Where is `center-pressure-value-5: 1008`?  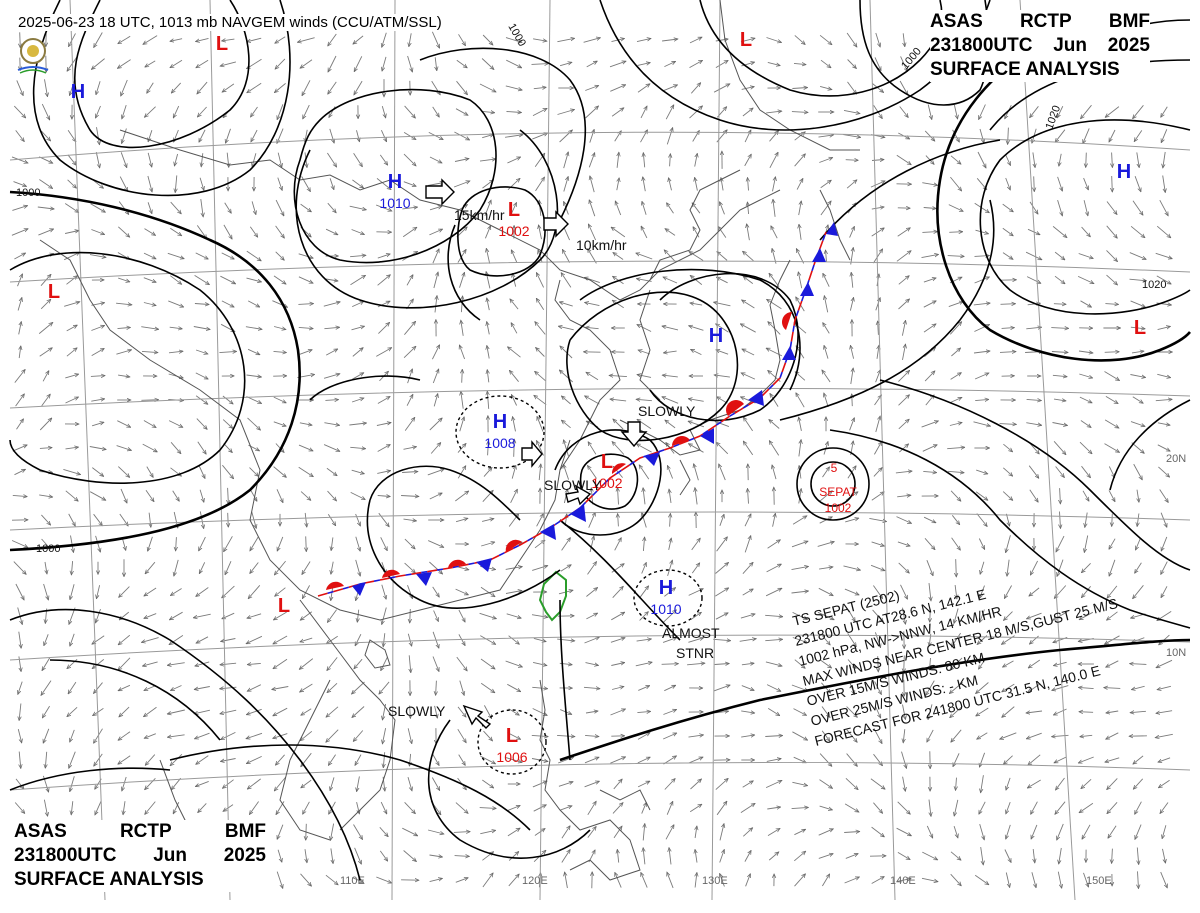
center-pressure-value-5: 1008 is located at coordinates (499, 443).